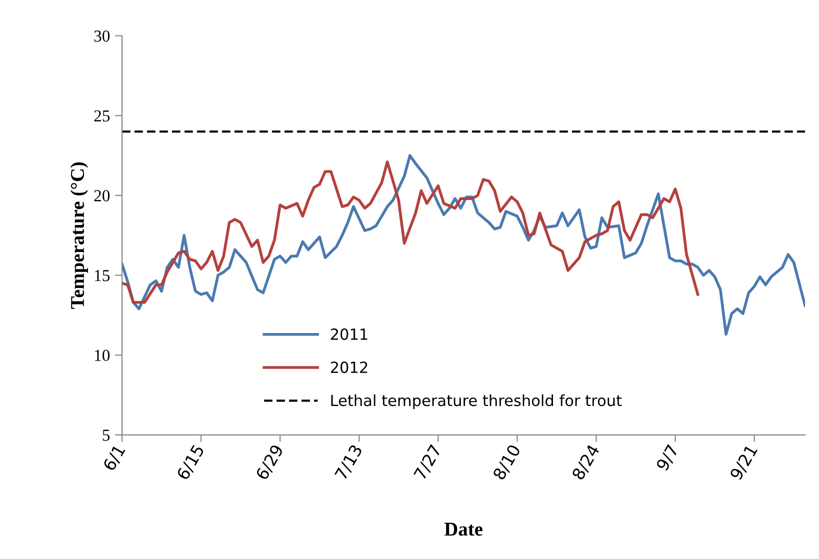 This screenshot has width=819, height=559. I want to click on y-tick-label: 20, so click(102, 196).